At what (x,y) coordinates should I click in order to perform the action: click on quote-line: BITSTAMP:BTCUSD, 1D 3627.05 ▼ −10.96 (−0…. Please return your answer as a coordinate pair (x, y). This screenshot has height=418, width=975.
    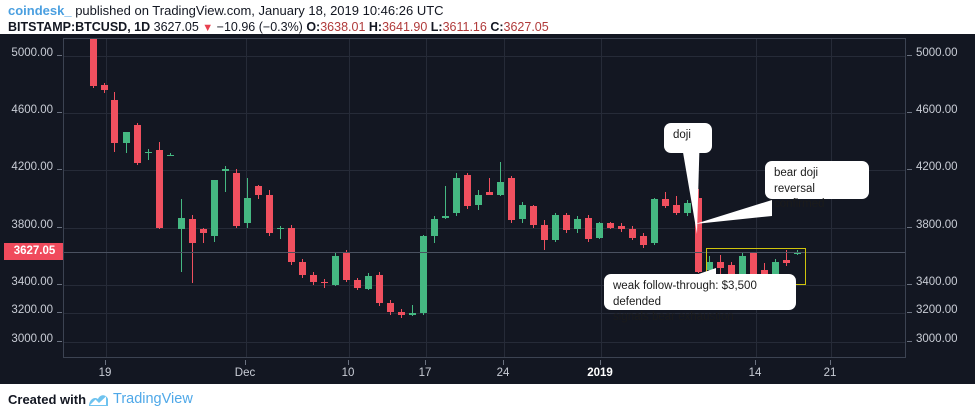
    Looking at the image, I should click on (278, 27).